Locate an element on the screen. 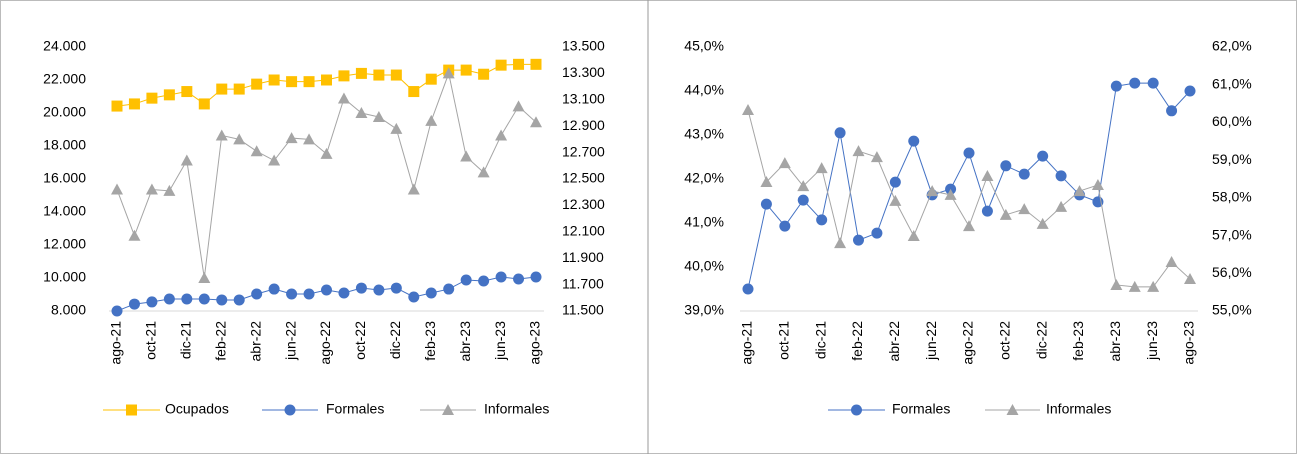 The height and width of the screenshot is (454, 1297). y-tick-label: 20.000 is located at coordinates (64, 112).